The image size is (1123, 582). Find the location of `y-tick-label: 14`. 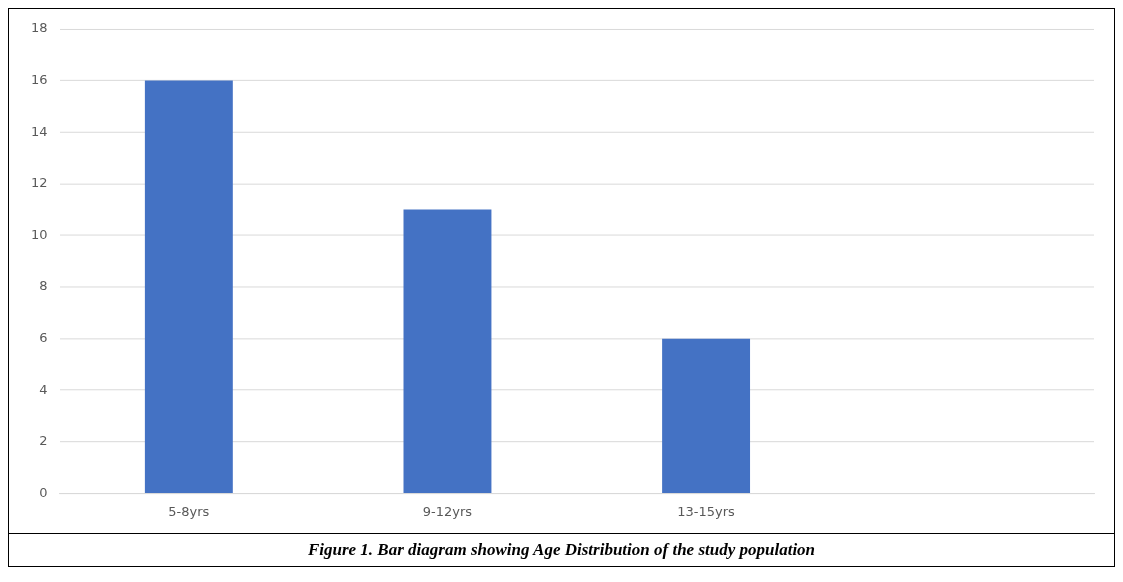

y-tick-label: 14 is located at coordinates (39, 131).